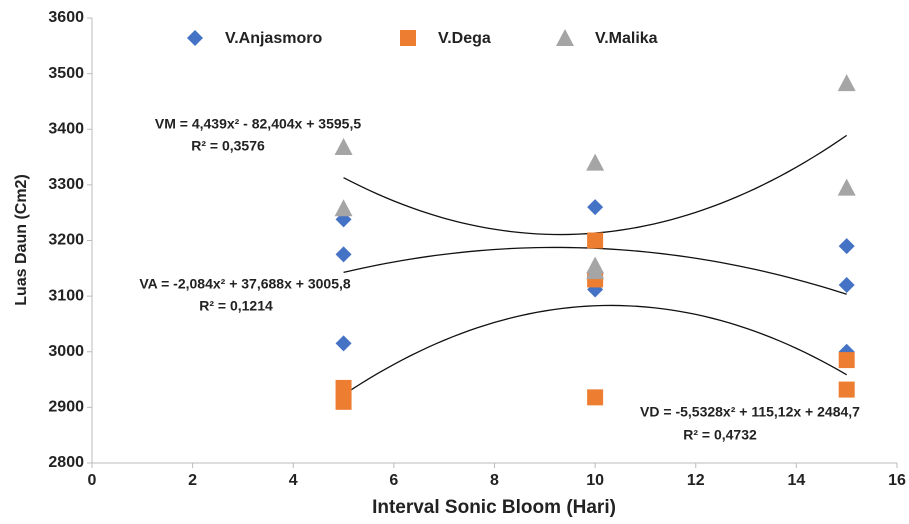 The height and width of the screenshot is (524, 909). Describe the element at coordinates (696, 480) in the screenshot. I see `x-tick-label: 12` at that location.